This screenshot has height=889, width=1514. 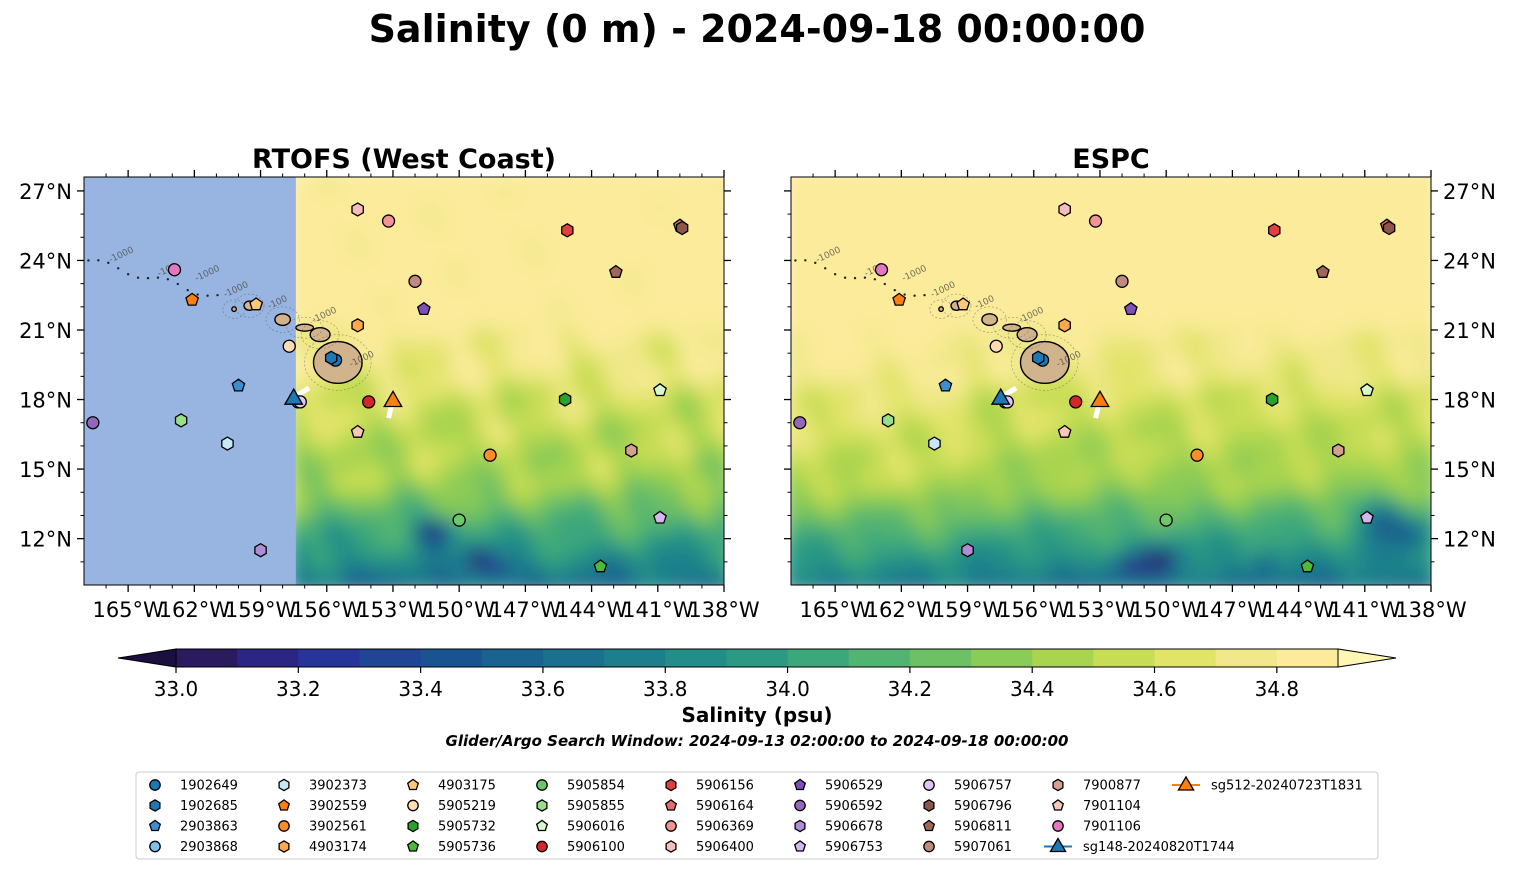 What do you see at coordinates (1139, 846) in the screenshot?
I see `legend-item-sg148-20240820T1744: sg148-20240820T1744` at bounding box center [1139, 846].